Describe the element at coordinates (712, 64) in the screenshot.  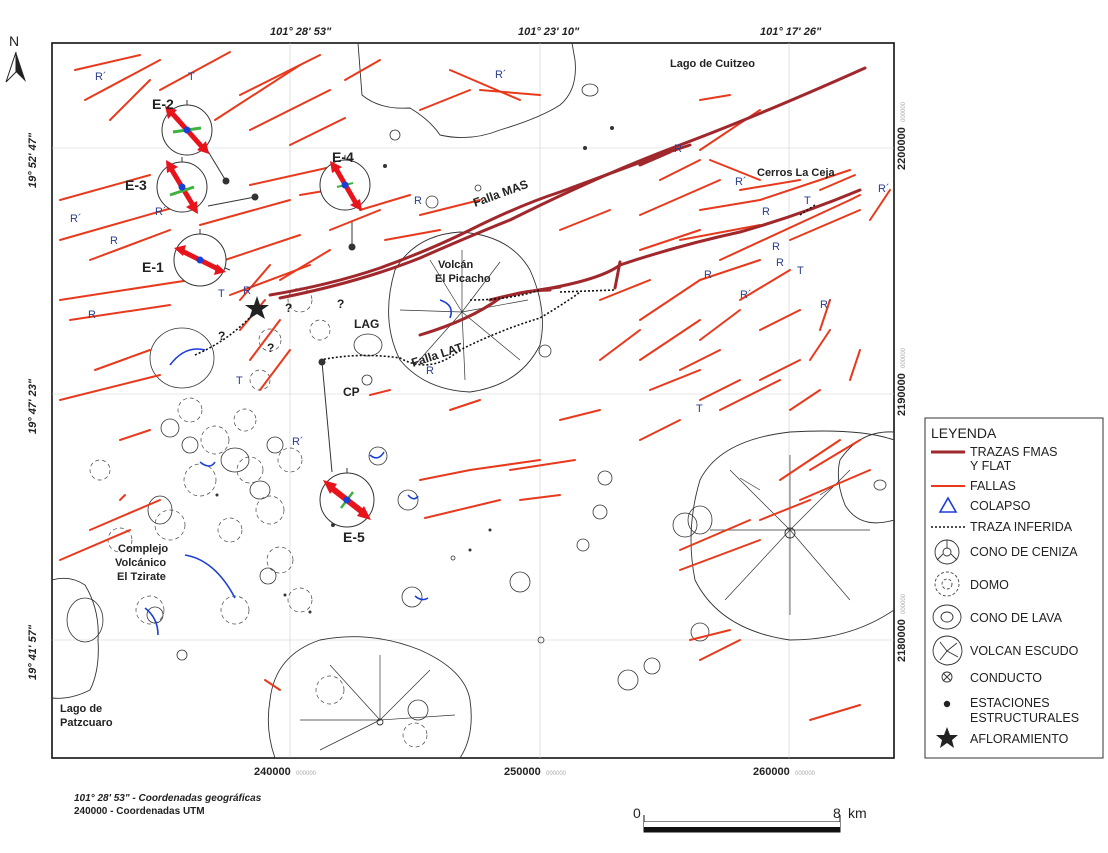
I see `label-lago-cuitzeo: Lago de Cuitzeo` at that location.